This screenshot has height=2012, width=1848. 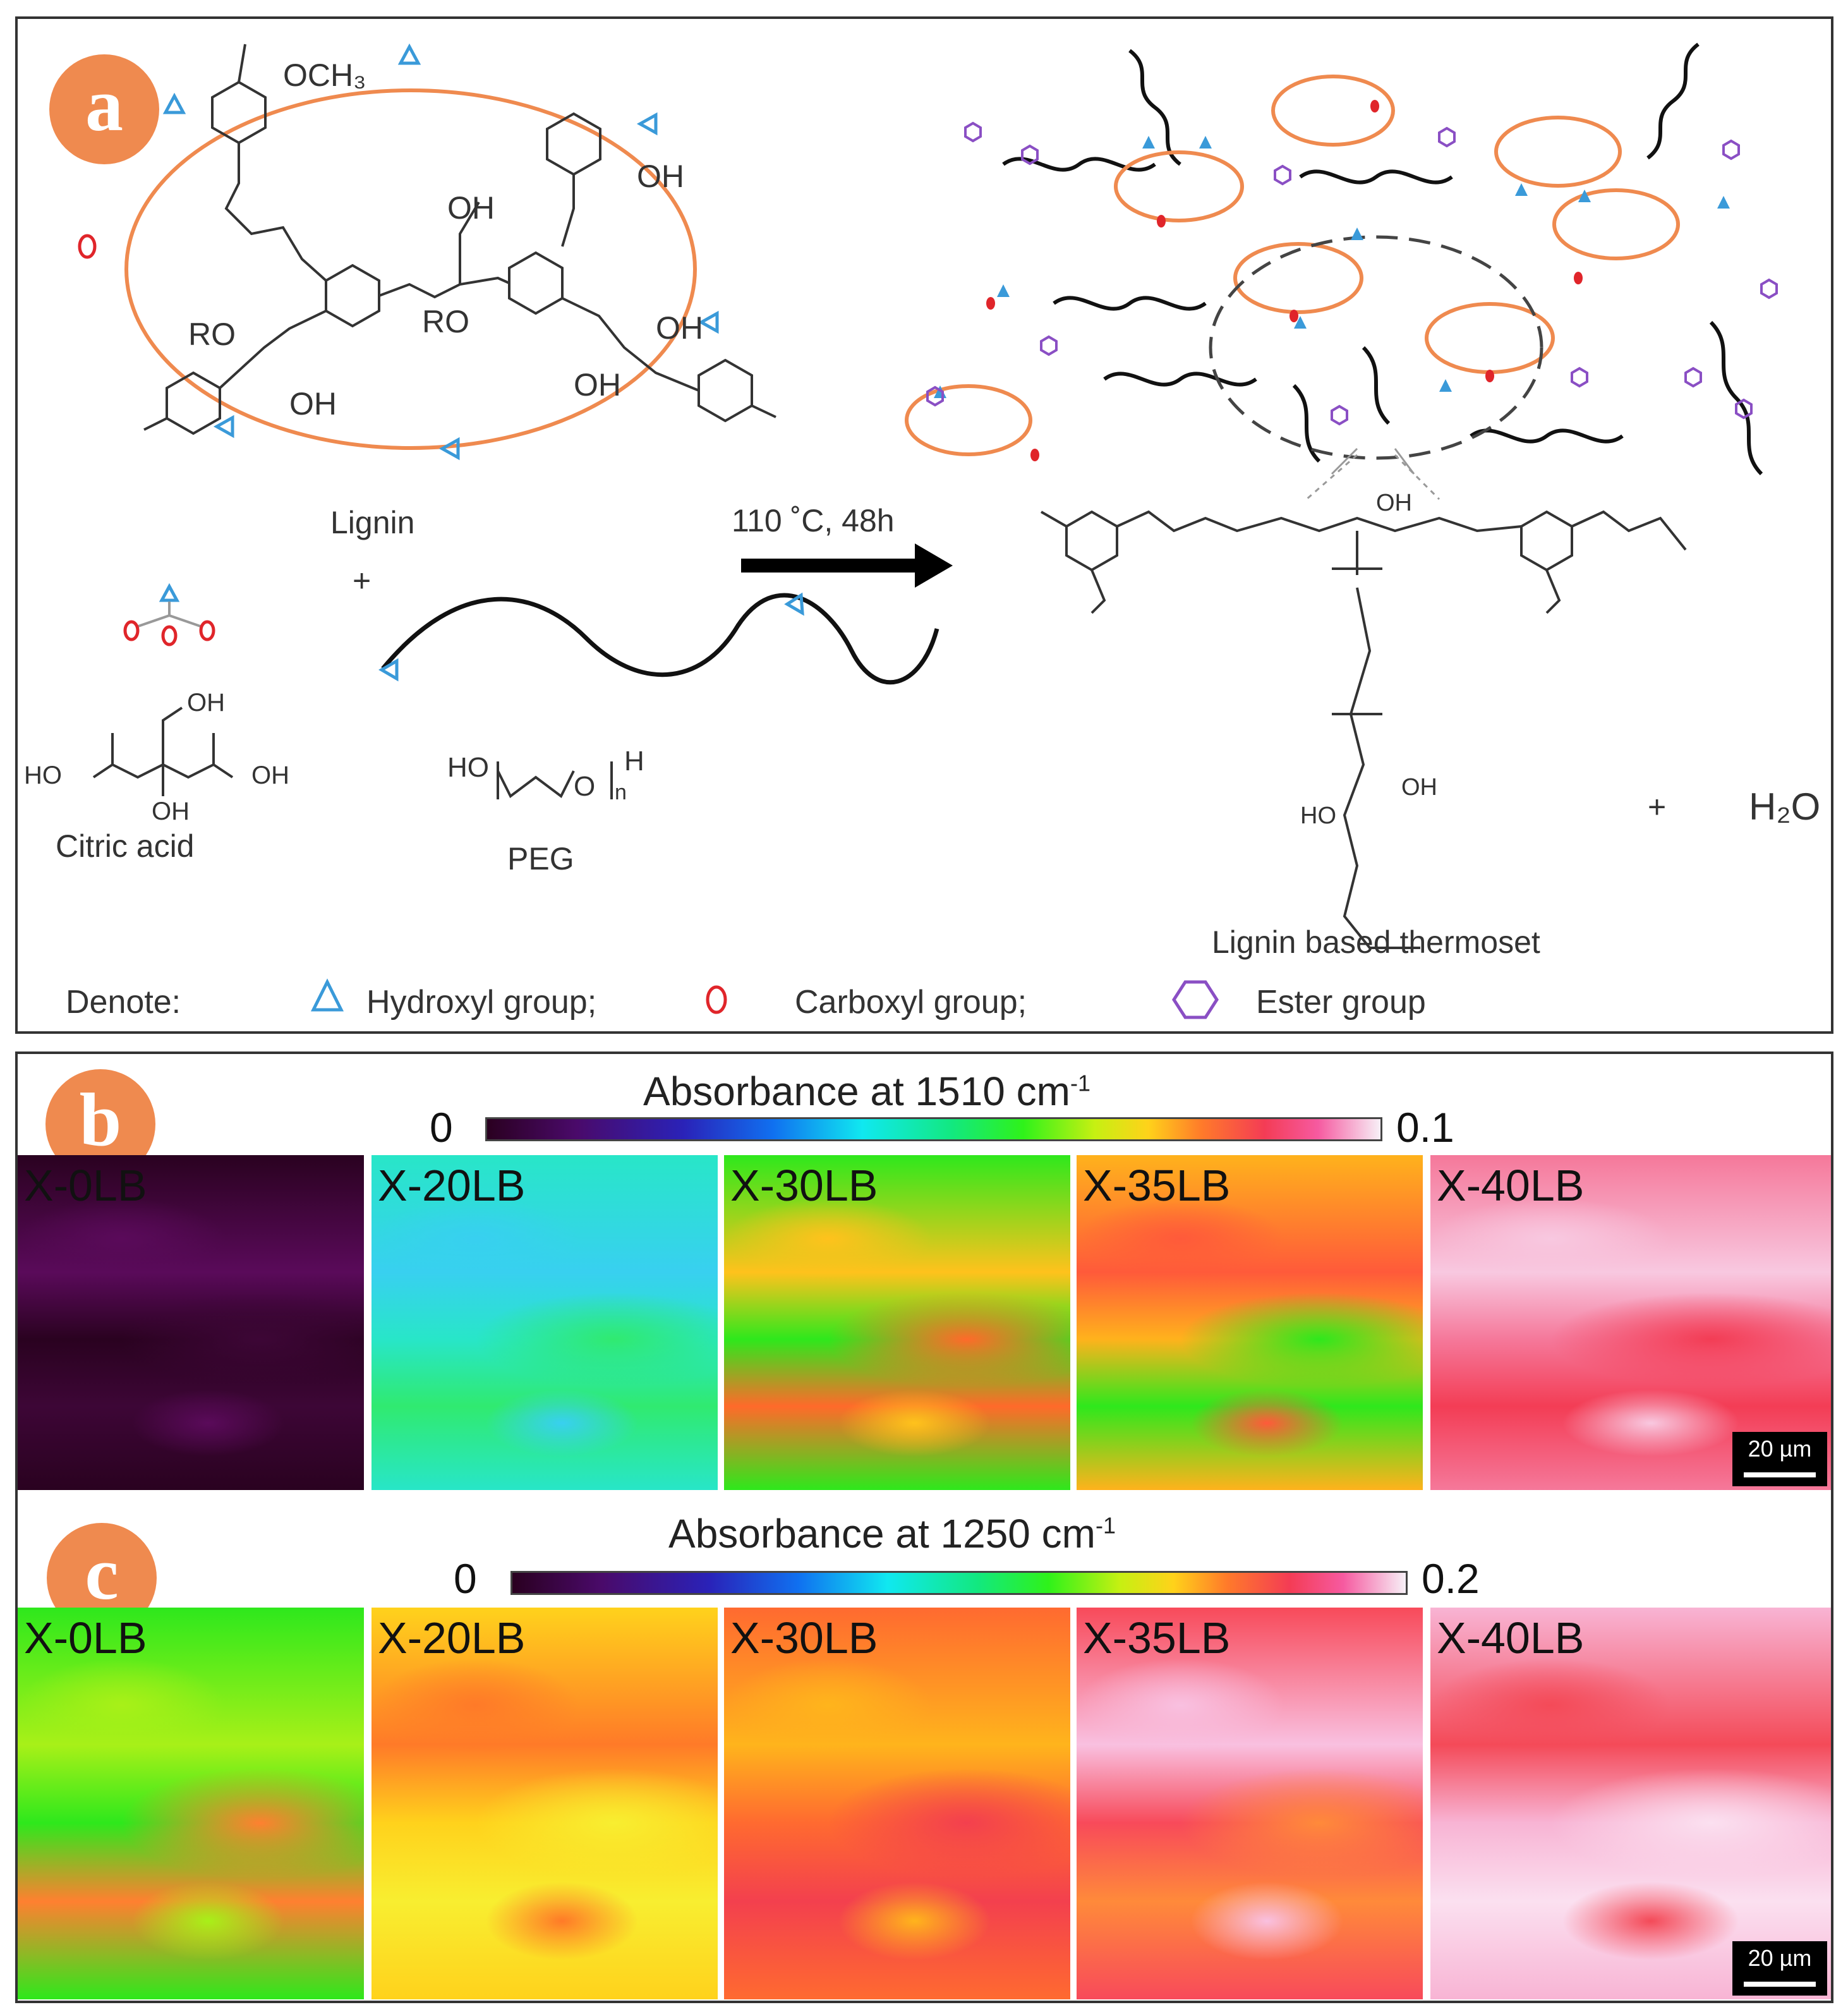 I want to click on reaction-arrow, so click(x=847, y=565).